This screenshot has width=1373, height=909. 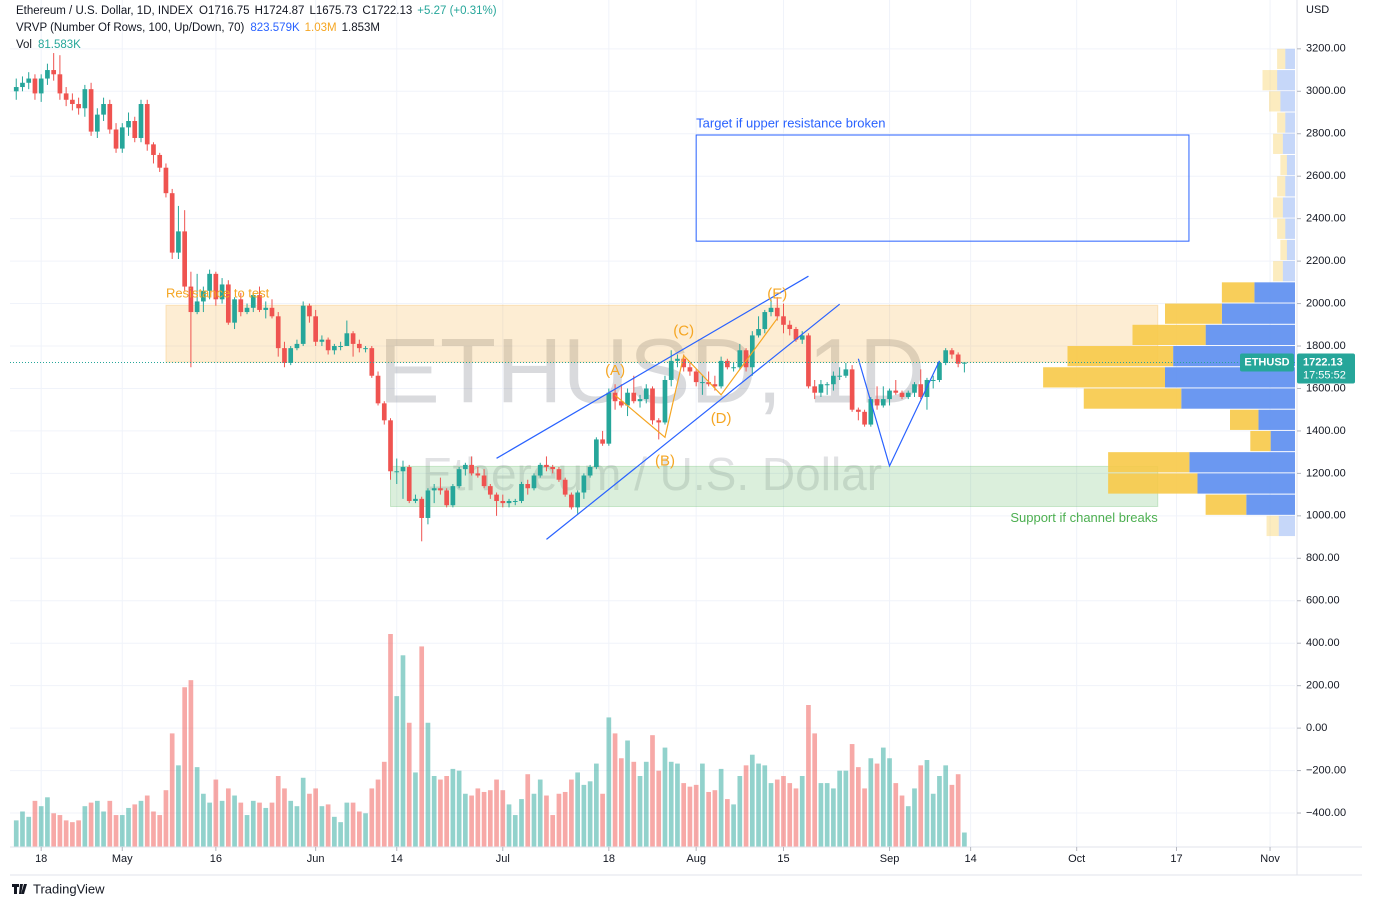 What do you see at coordinates (59, 45) in the screenshot?
I see `legend-item: 81.583K` at bounding box center [59, 45].